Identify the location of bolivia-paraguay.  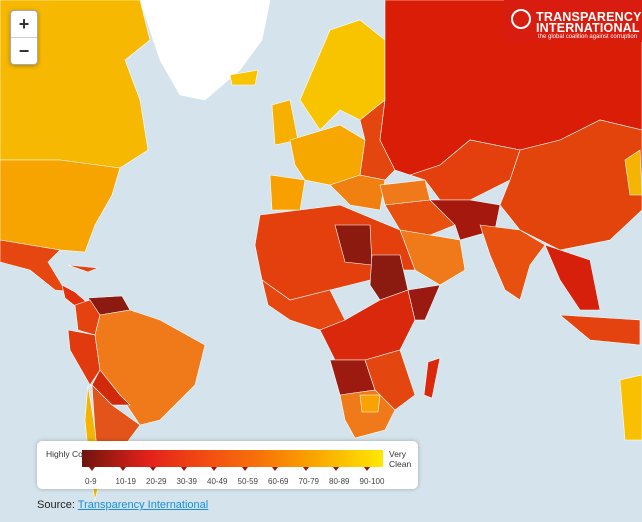
(111, 387).